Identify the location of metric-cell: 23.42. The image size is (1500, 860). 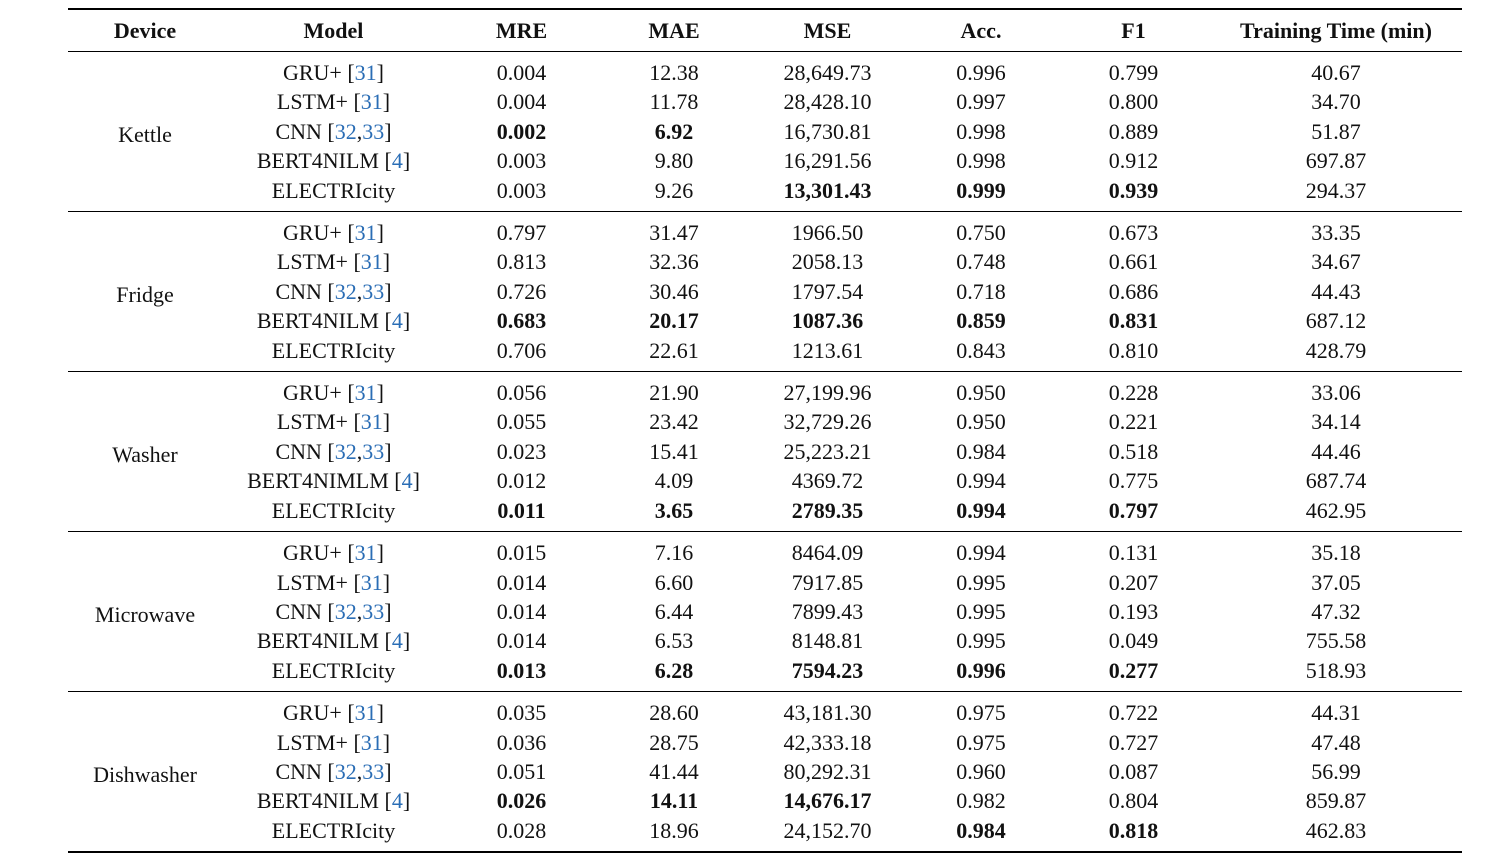
(674, 422).